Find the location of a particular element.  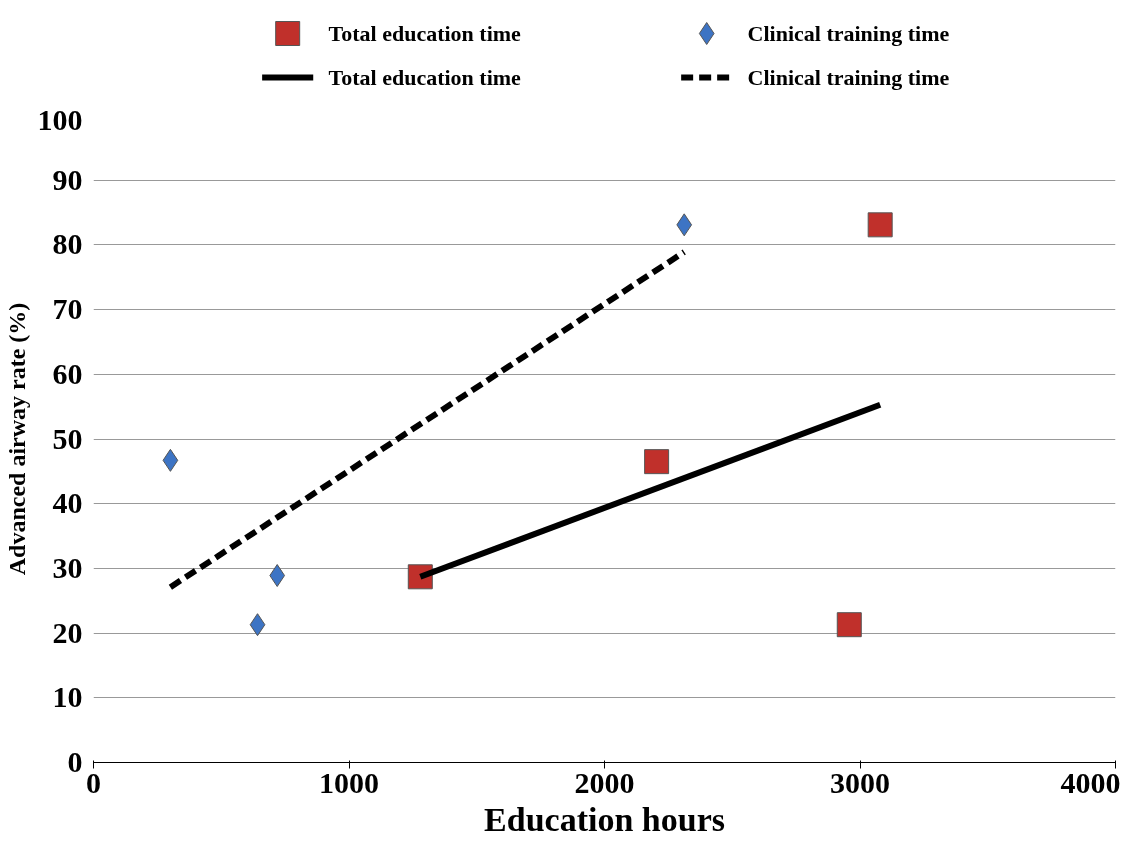

x-tick-label: 1000 is located at coordinates (349, 782).